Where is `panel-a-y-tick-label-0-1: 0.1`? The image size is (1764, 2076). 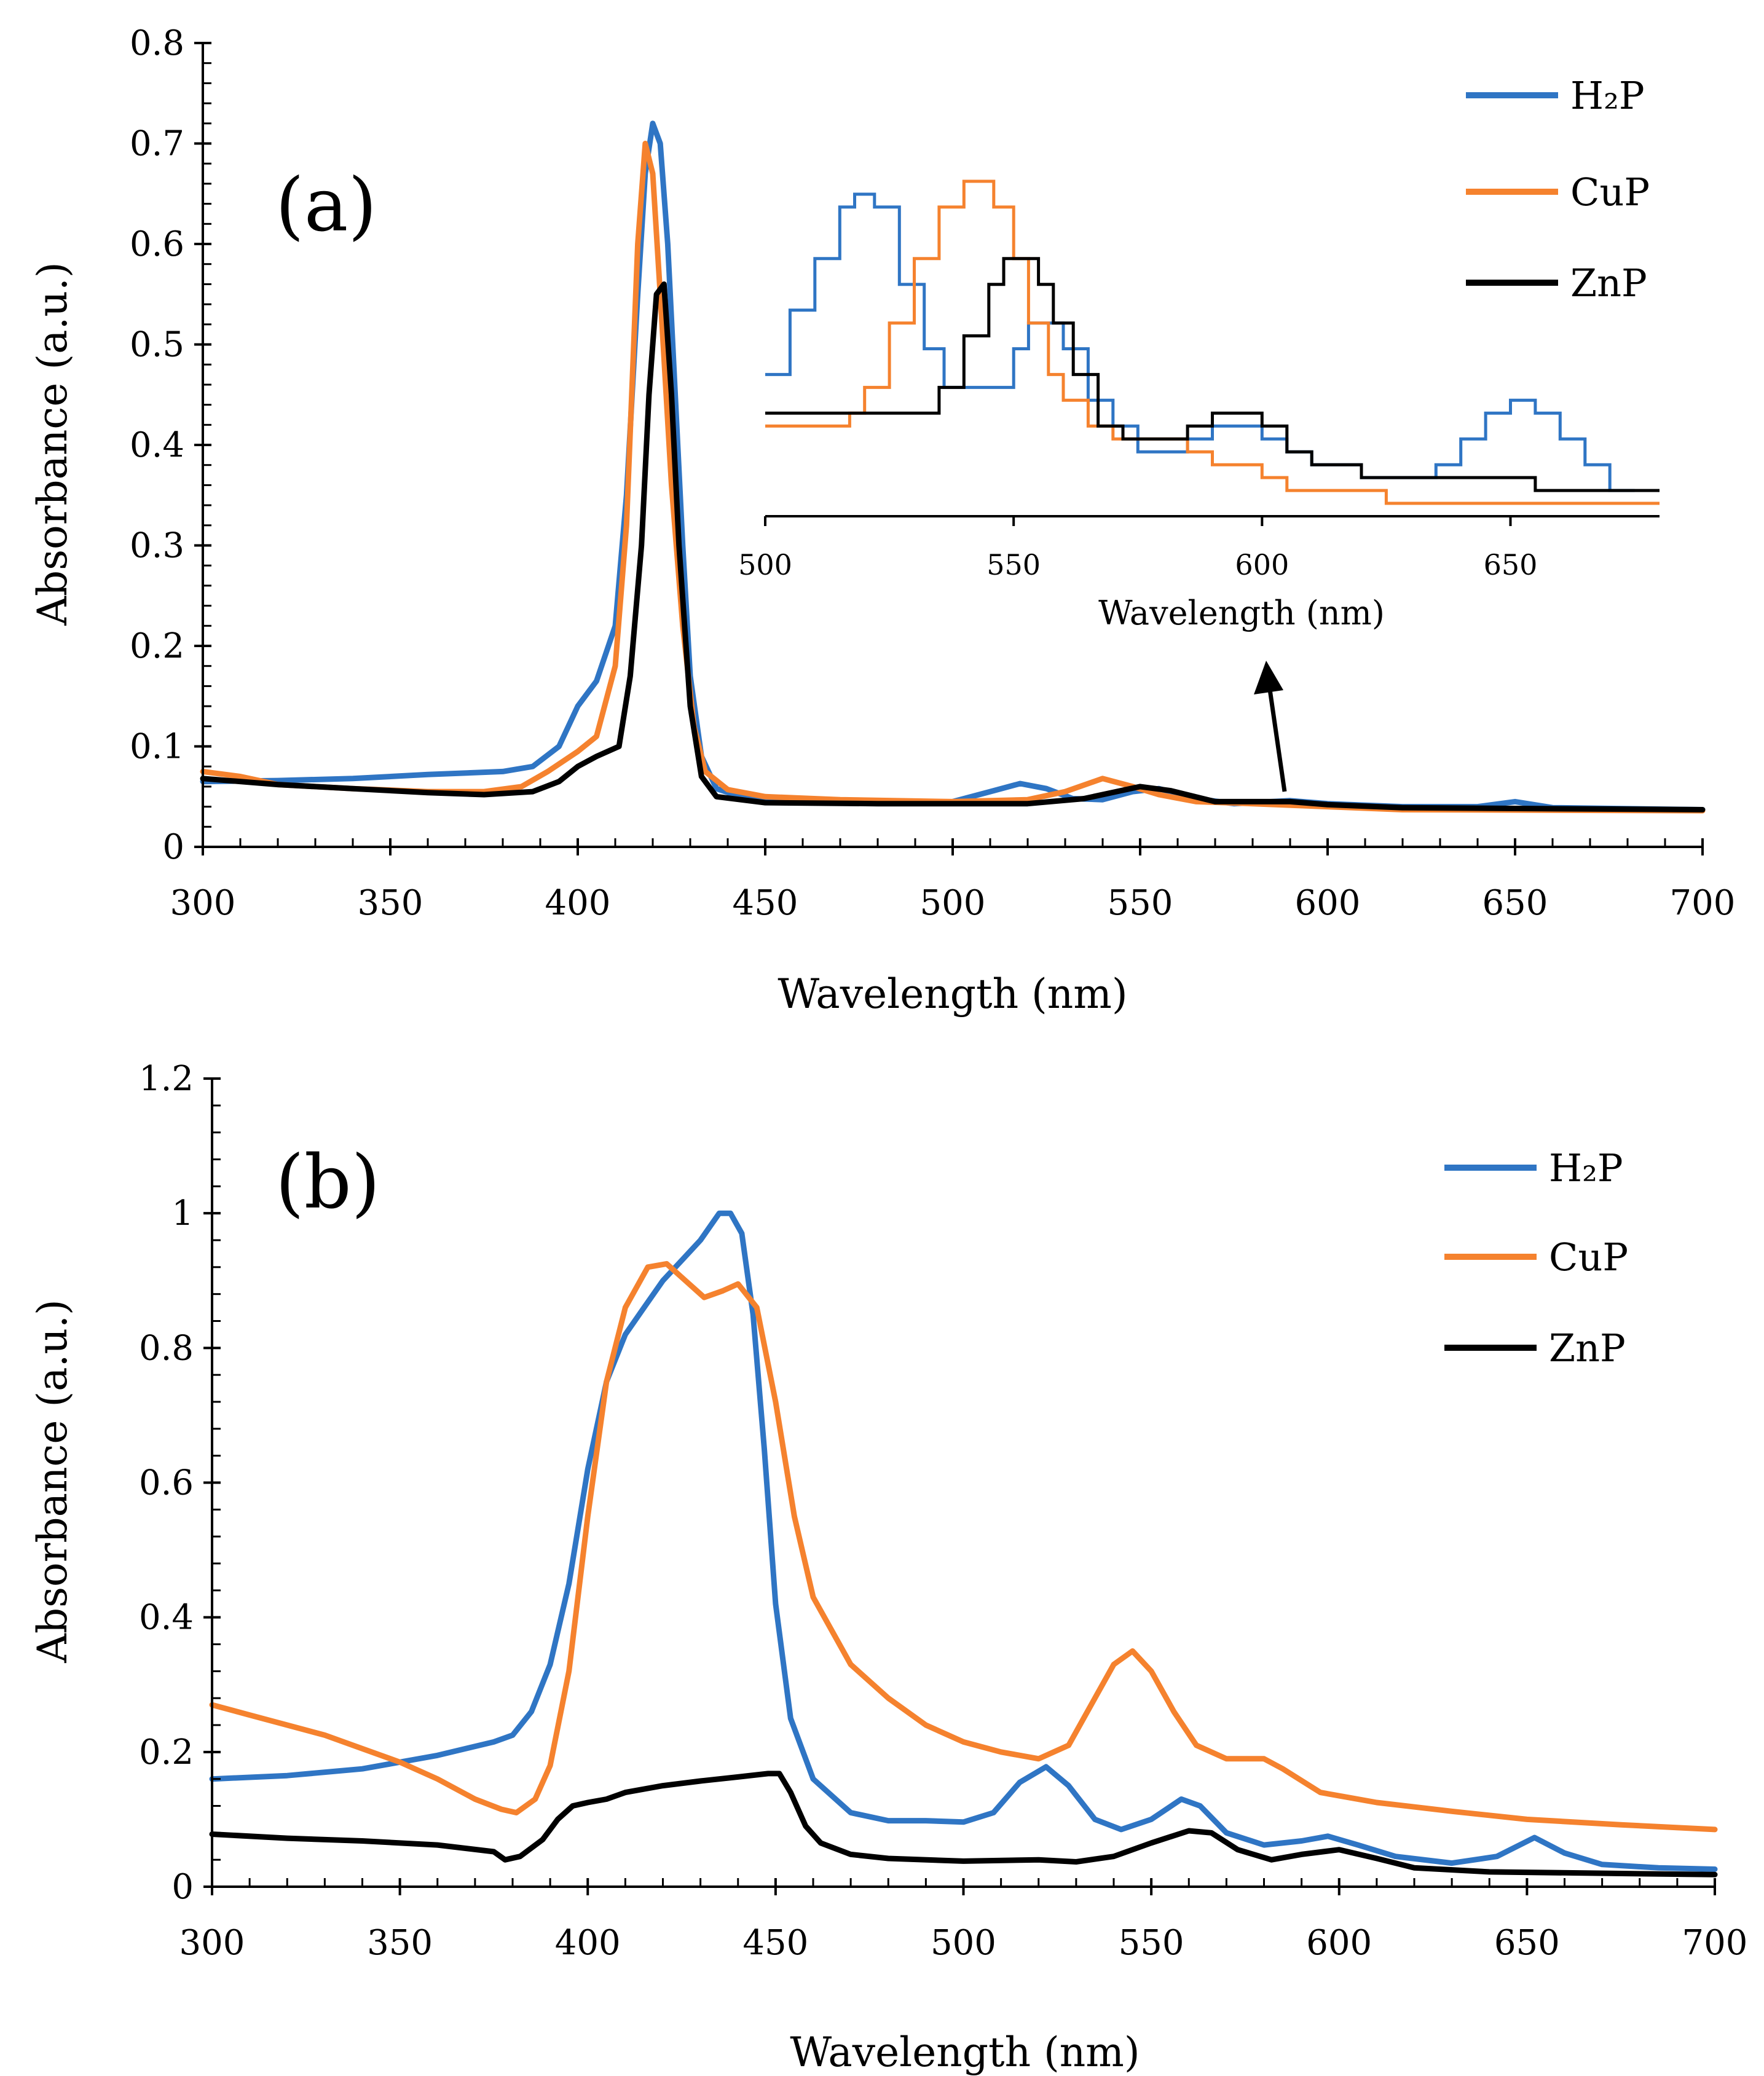
panel-a-y-tick-label-0-1: 0.1 is located at coordinates (157, 747).